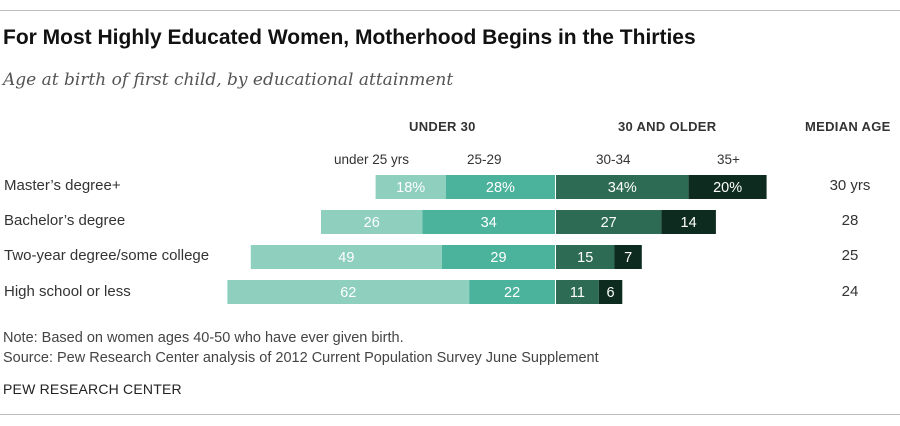 Image resolution: width=900 pixels, height=426 pixels. What do you see at coordinates (728, 159) in the screenshot?
I see `subheader-35-plus: 35+` at bounding box center [728, 159].